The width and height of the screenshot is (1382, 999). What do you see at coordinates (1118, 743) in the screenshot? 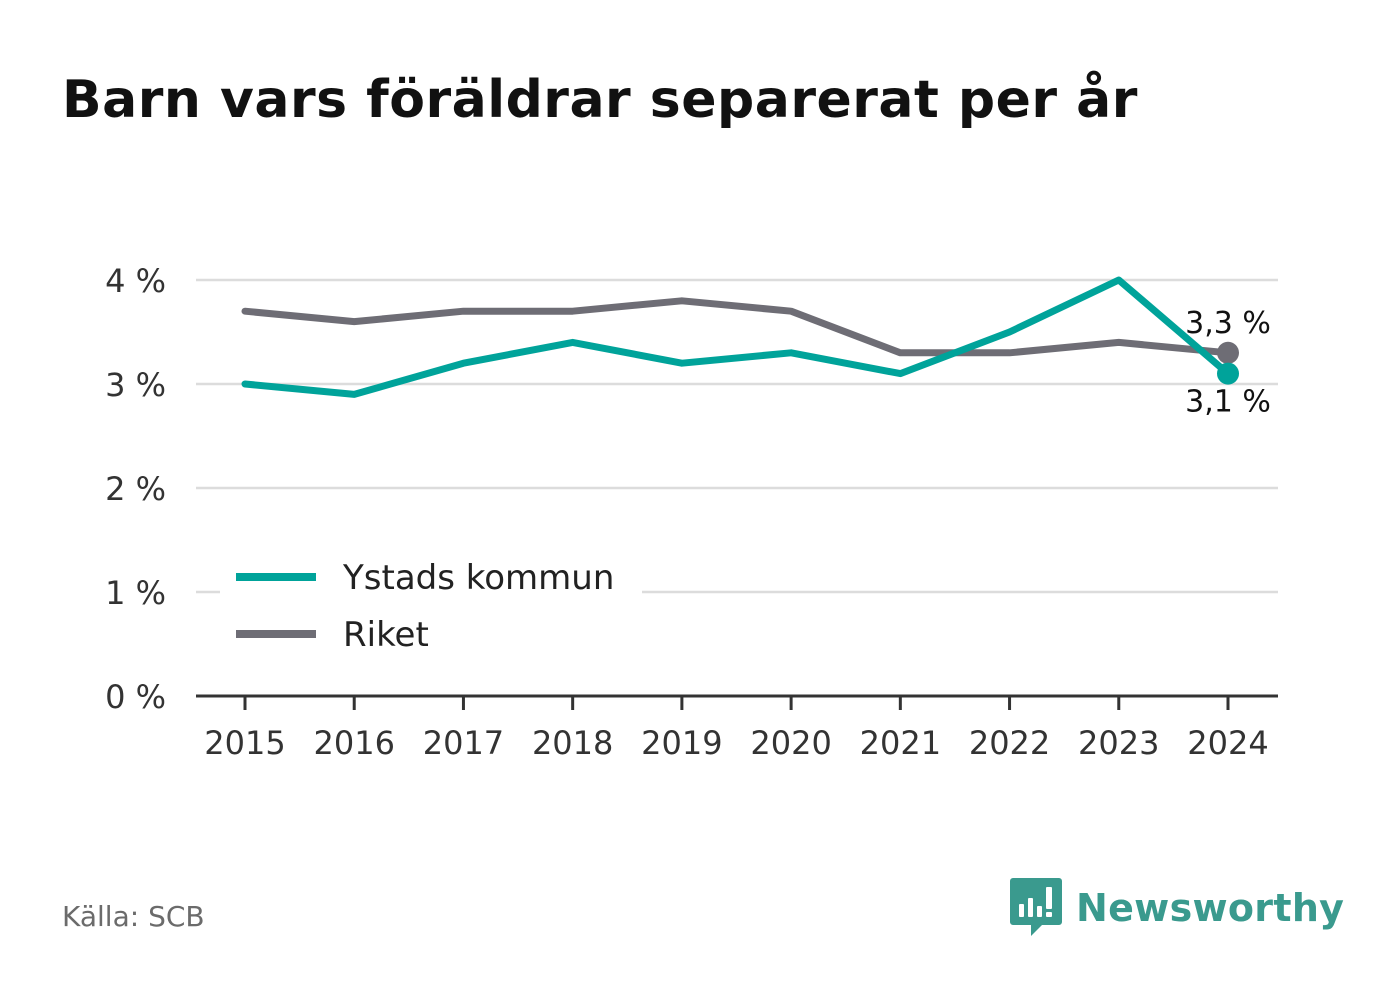
I see `x-tick-label: 2023` at bounding box center [1118, 743].